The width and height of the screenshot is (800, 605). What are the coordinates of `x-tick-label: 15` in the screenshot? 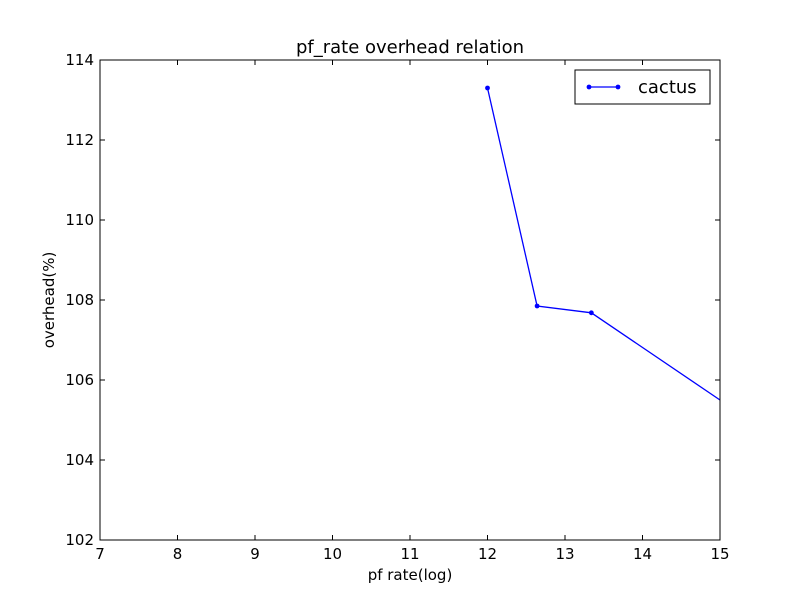 It's located at (719, 554).